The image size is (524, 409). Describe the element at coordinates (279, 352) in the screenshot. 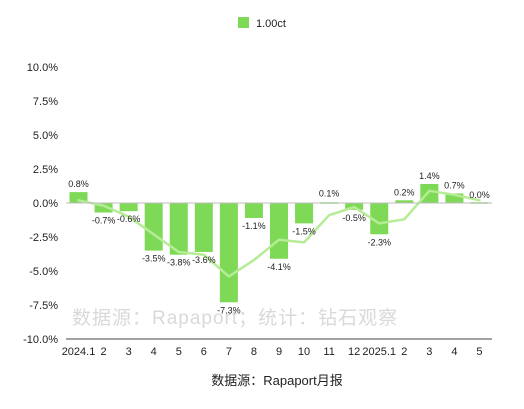

I see `x-tick-label: 9` at that location.